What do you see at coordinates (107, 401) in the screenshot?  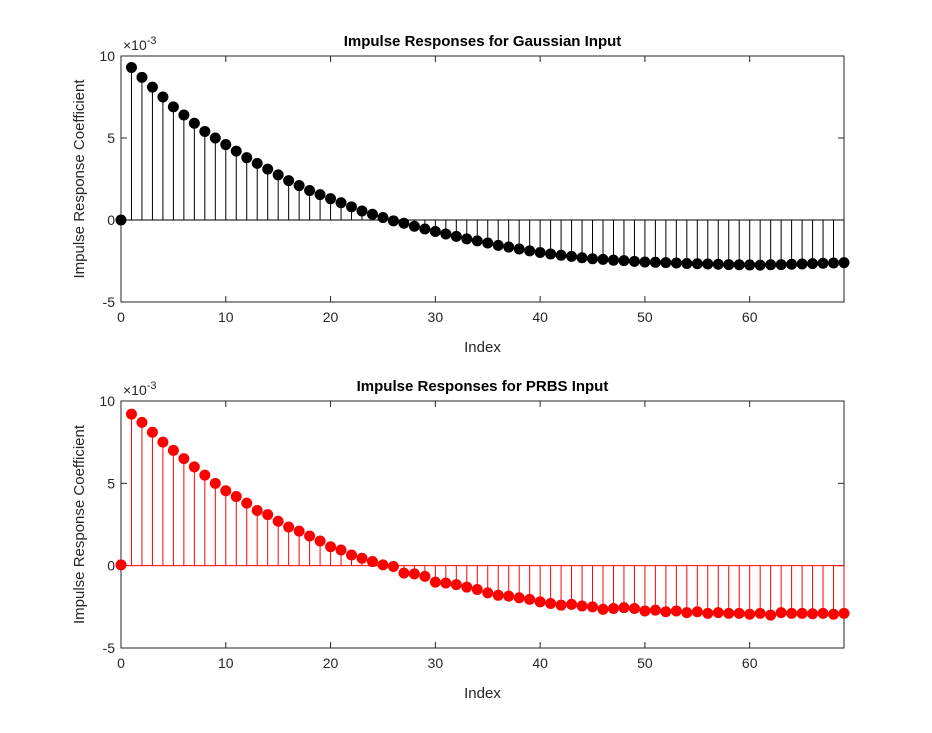 I see `y-tick-label: 10` at bounding box center [107, 401].